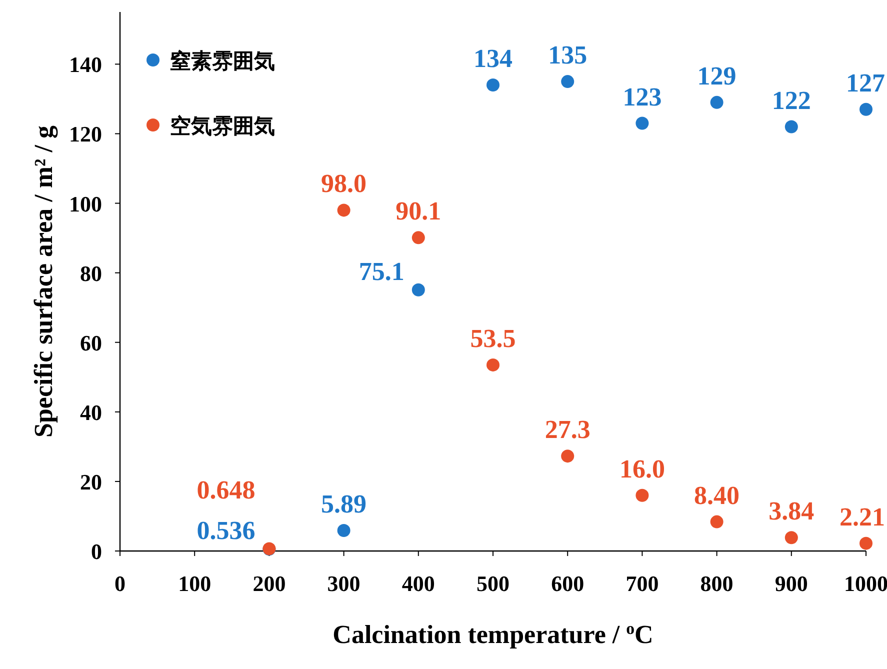 This screenshot has width=887, height=669. I want to click on y-tick-label: 20, so click(91, 481).